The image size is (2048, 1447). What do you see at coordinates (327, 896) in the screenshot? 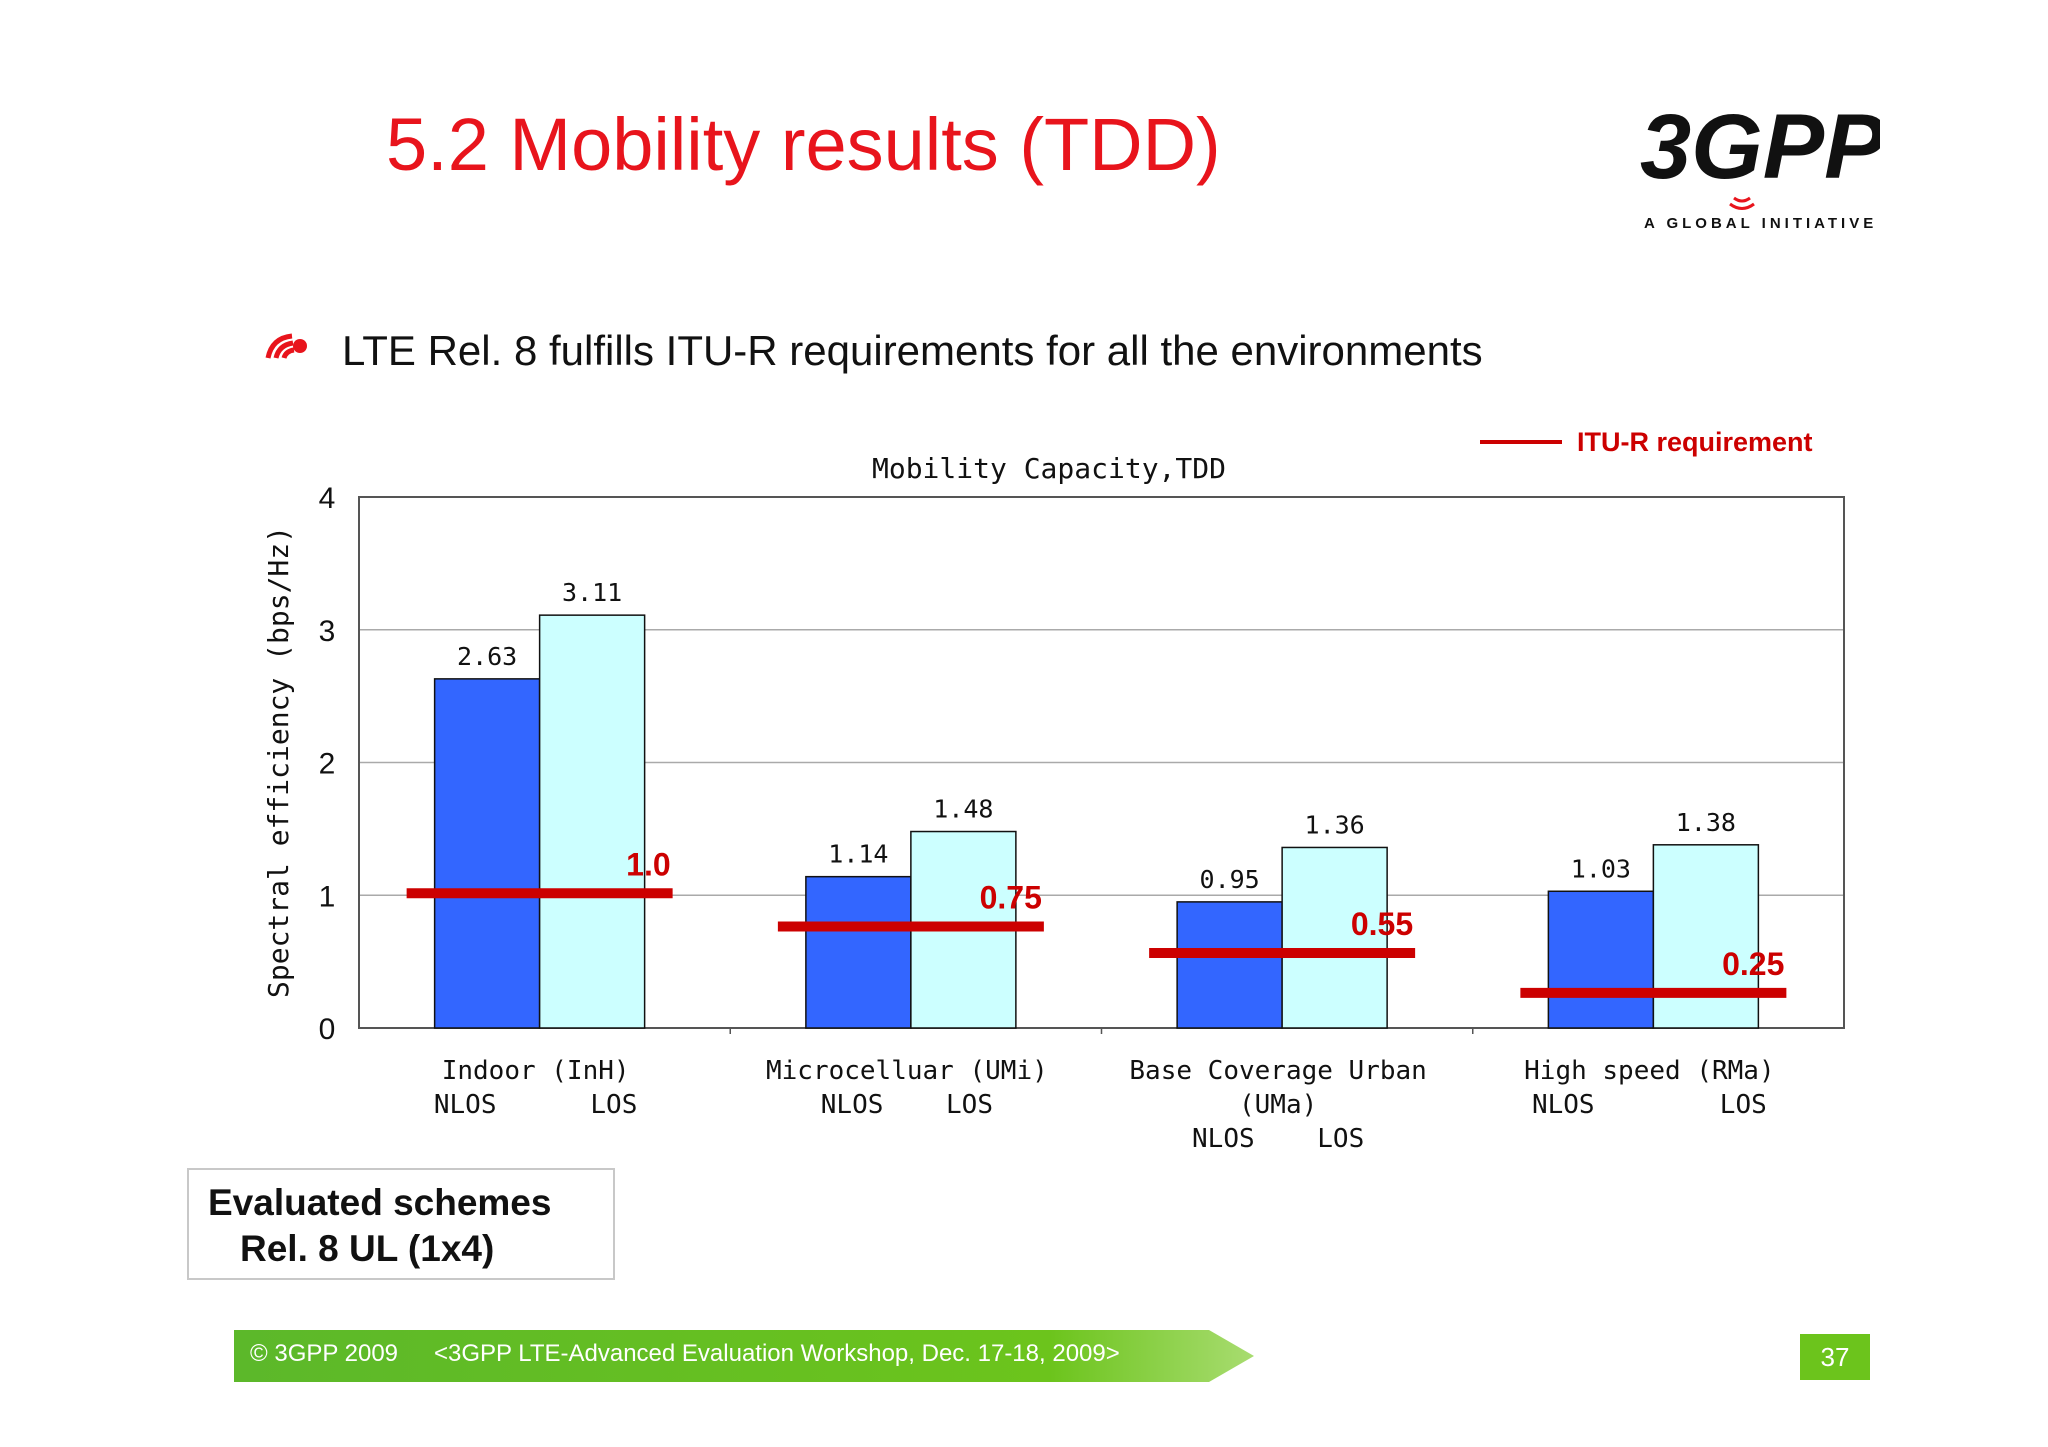
I see `y-tick-label: 1` at bounding box center [327, 896].